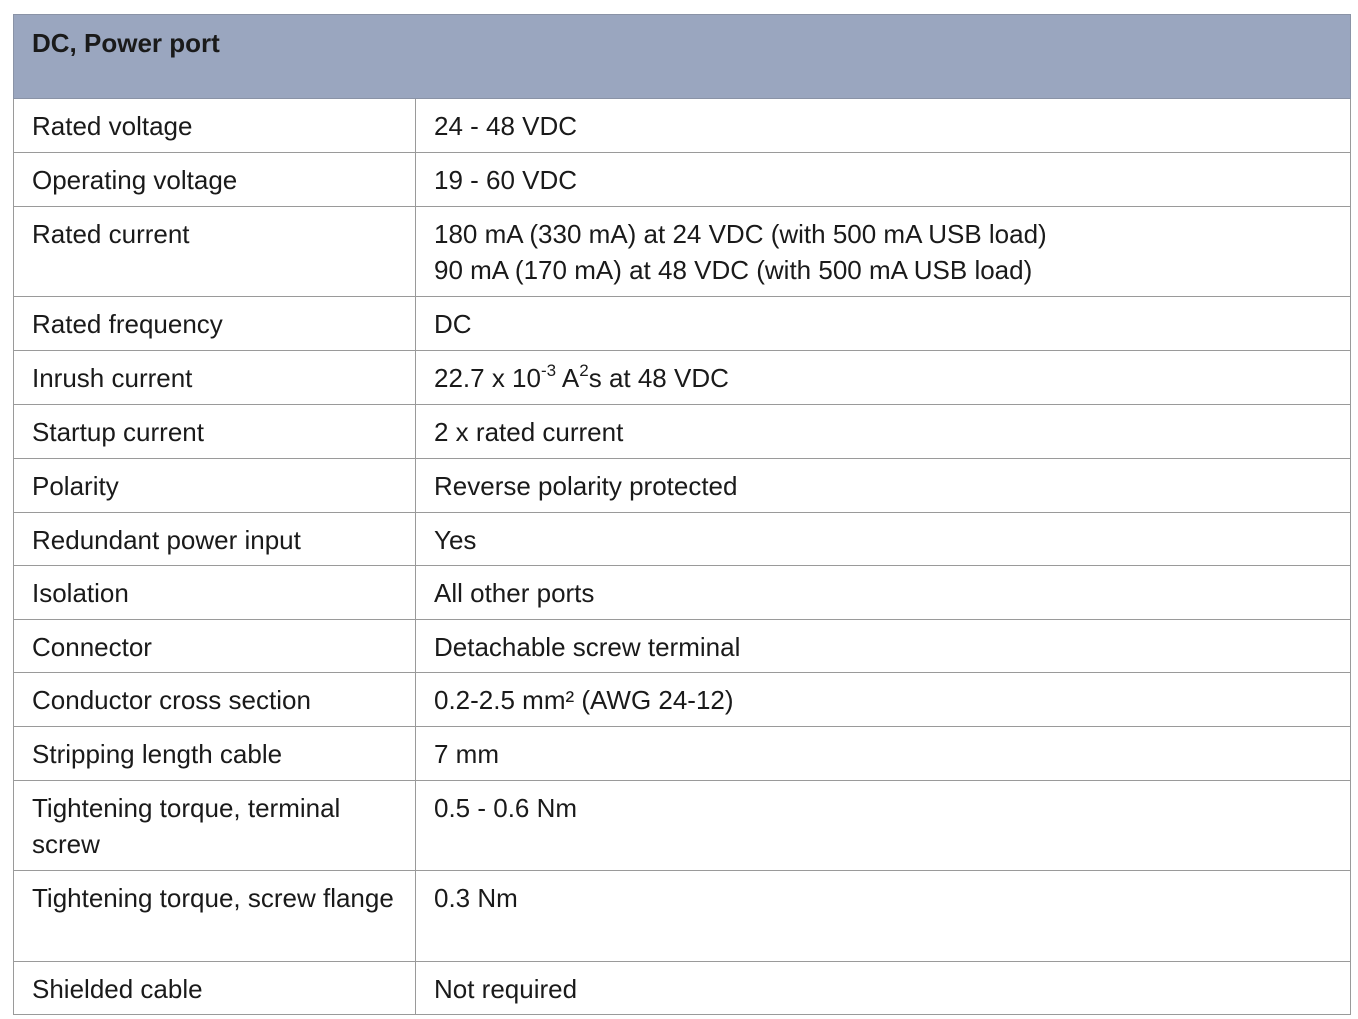  Describe the element at coordinates (214, 377) in the screenshot. I see `row-label: Inrush current` at that location.